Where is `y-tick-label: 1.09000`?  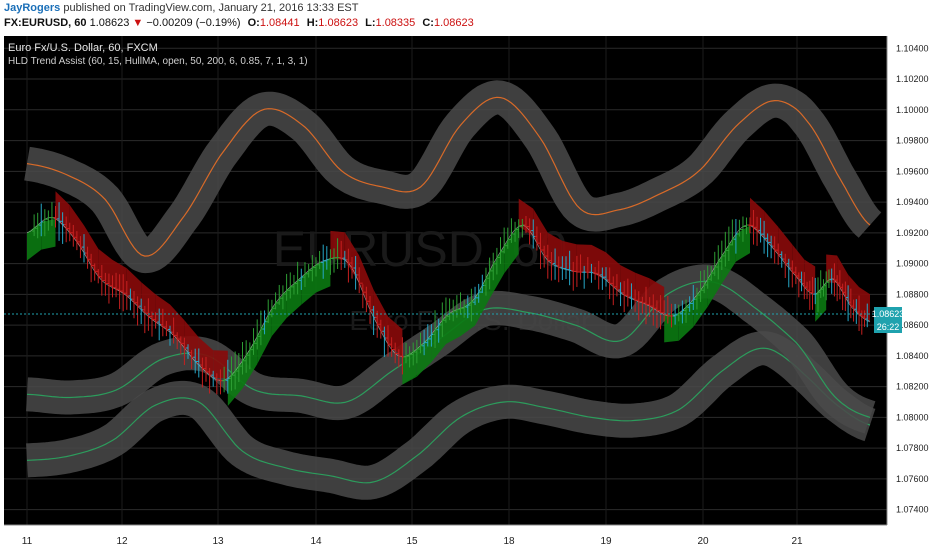 y-tick-label: 1.09000 is located at coordinates (912, 264).